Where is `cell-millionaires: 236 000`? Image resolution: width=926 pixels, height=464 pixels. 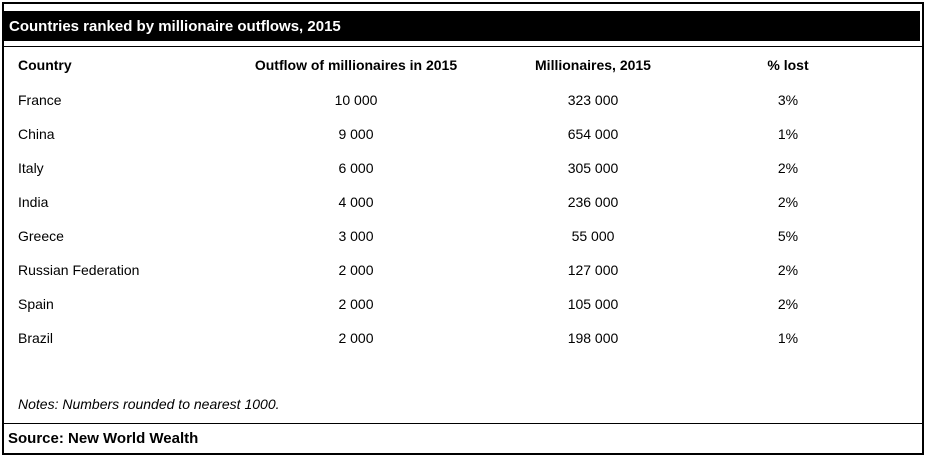
cell-millionaires: 236 000 is located at coordinates (593, 202).